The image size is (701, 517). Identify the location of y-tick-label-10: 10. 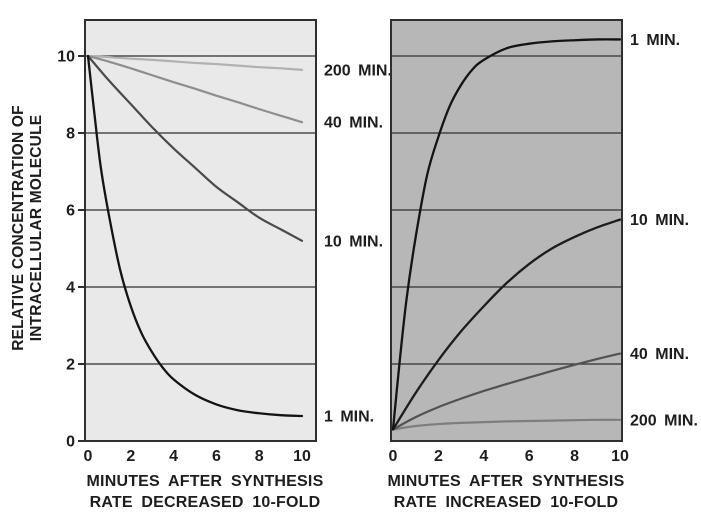
(66, 57).